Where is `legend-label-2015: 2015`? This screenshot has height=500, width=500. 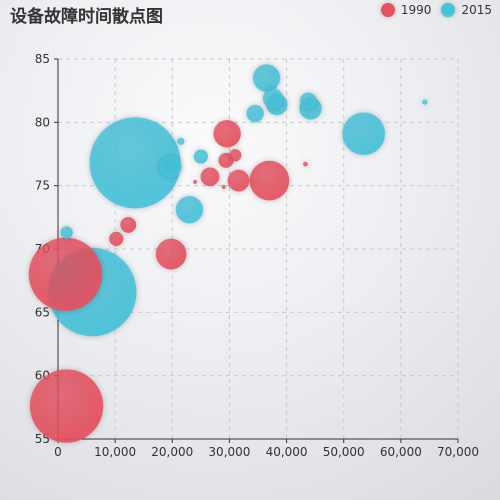 legend-label-2015: 2015 is located at coordinates (476, 10).